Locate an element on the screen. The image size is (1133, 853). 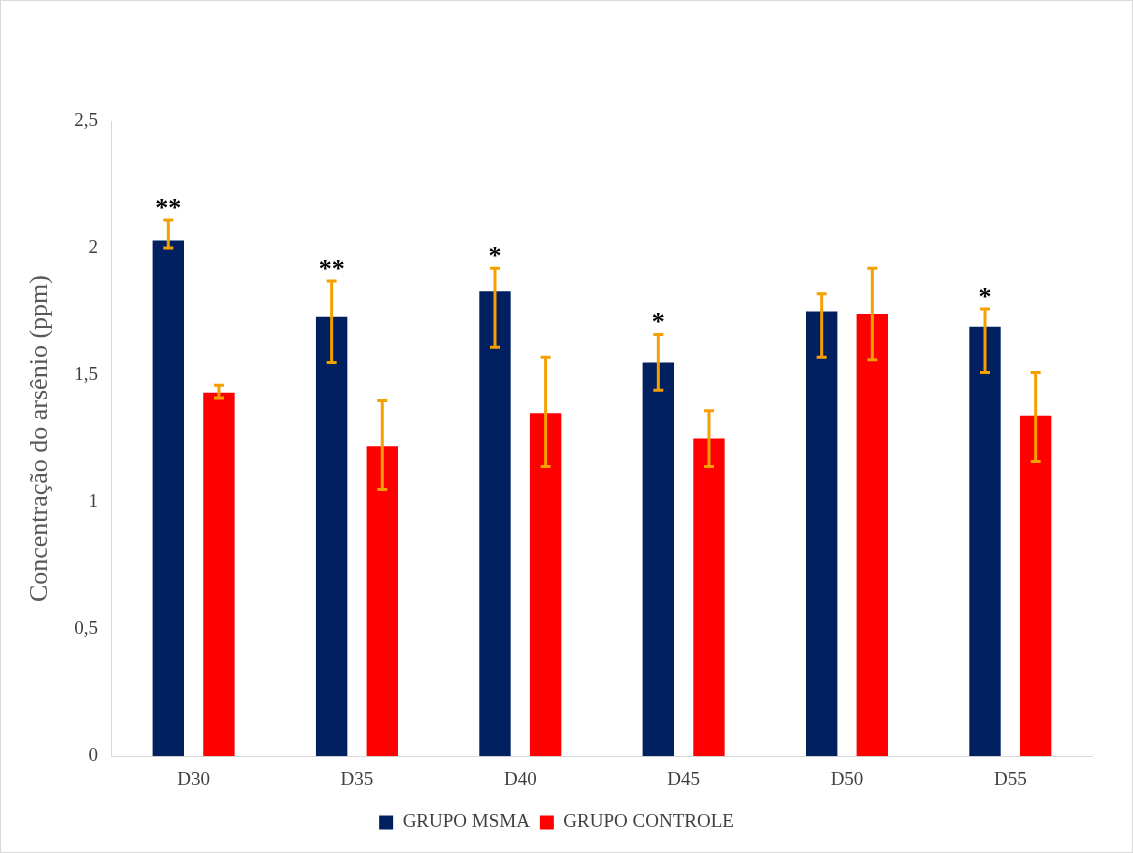
legend-label: GRUPO CONTROLE is located at coordinates (648, 821).